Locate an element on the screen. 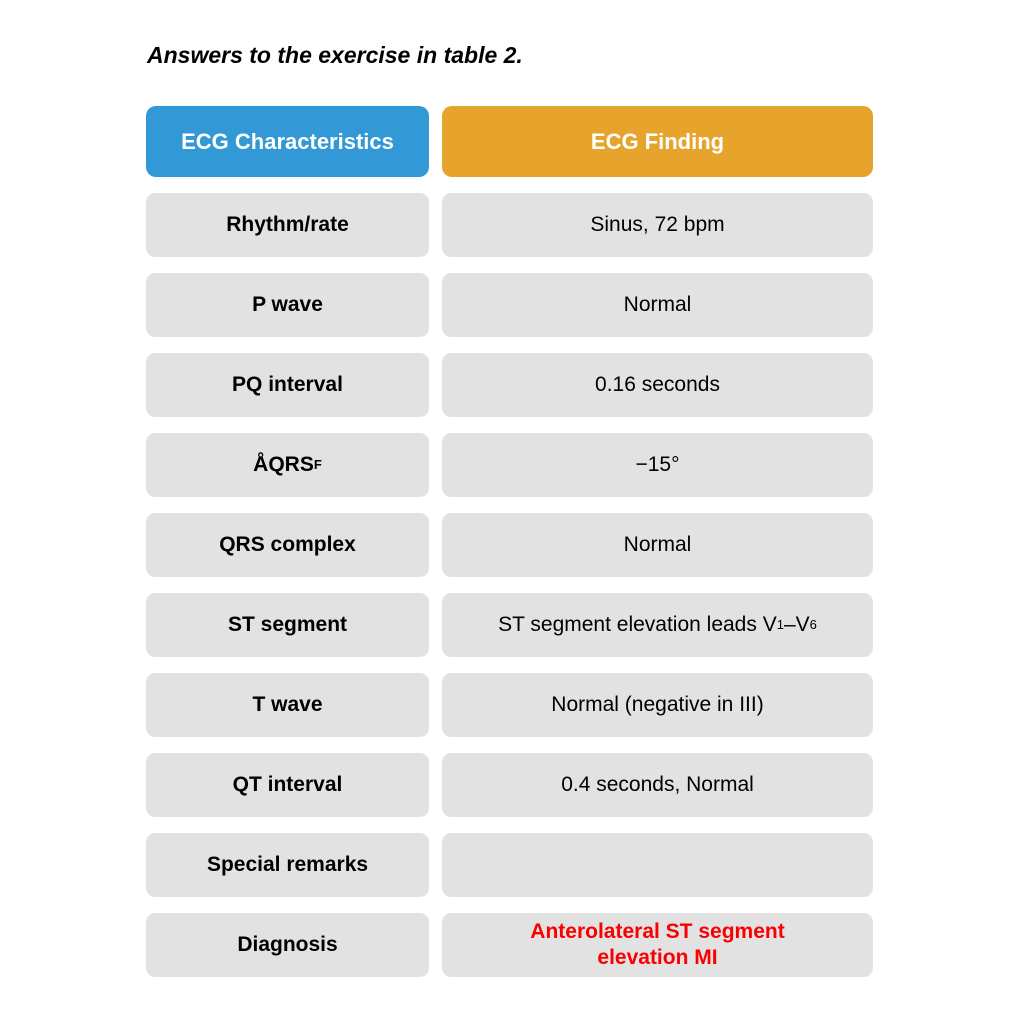  row-value-cell is located at coordinates (657, 865).